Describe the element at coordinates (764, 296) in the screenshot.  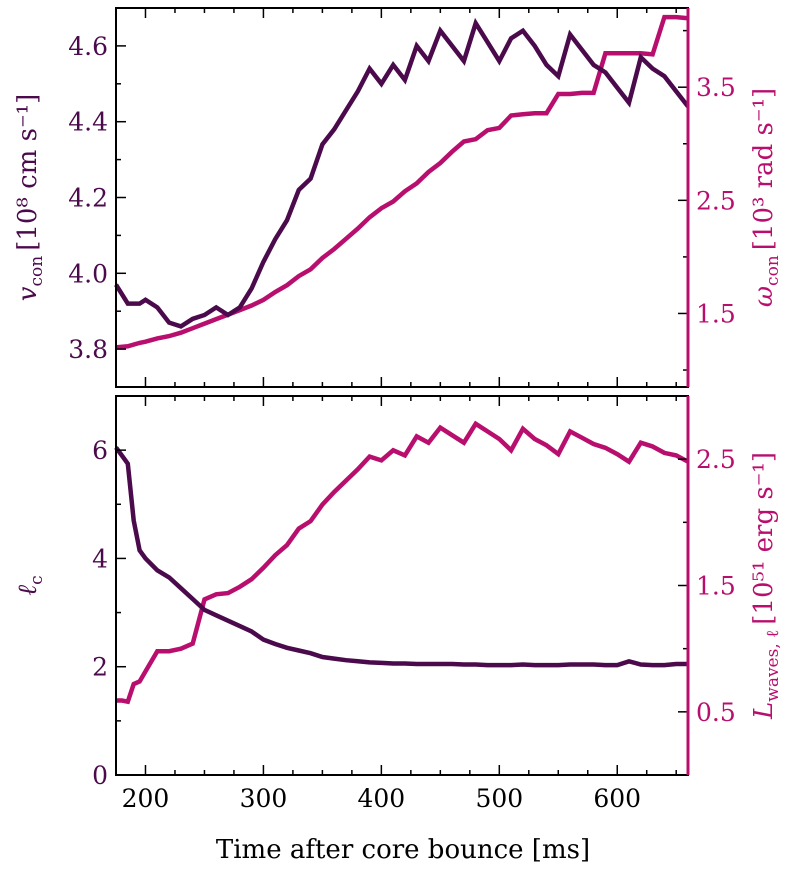
I see `right-axis-label-symbol: ω` at that location.